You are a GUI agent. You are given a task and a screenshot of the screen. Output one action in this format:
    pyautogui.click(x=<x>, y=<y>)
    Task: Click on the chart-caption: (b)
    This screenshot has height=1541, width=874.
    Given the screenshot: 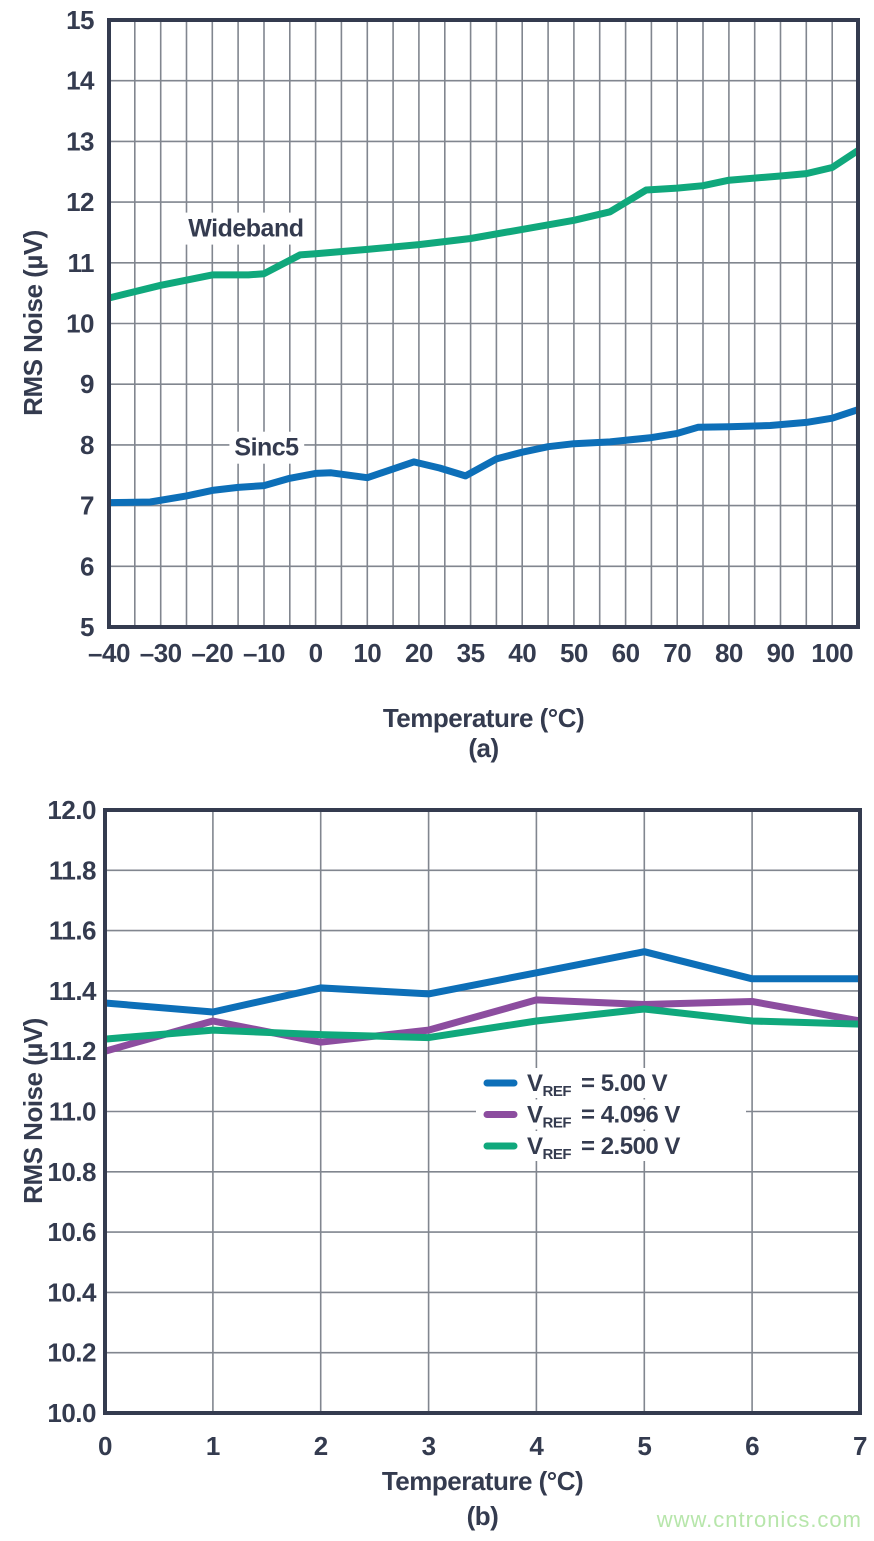 What is the action you would take?
    pyautogui.click(x=483, y=1516)
    